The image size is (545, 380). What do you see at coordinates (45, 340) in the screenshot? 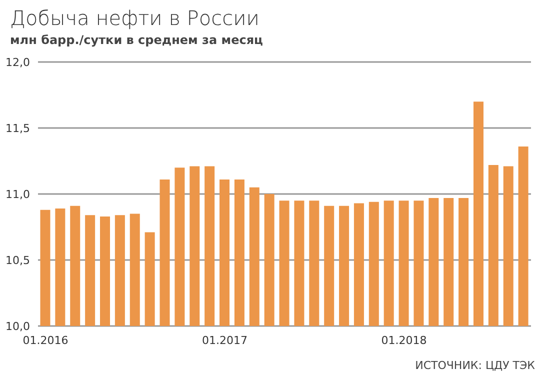
I see `x-tick-label: 01.2016` at bounding box center [45, 340].